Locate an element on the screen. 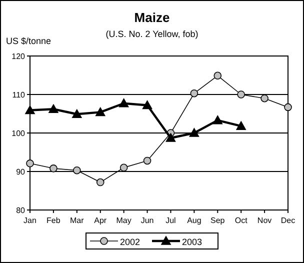 Image resolution: width=304 pixels, height=263 pixels. y-tick-label: 90 is located at coordinates (21, 172).